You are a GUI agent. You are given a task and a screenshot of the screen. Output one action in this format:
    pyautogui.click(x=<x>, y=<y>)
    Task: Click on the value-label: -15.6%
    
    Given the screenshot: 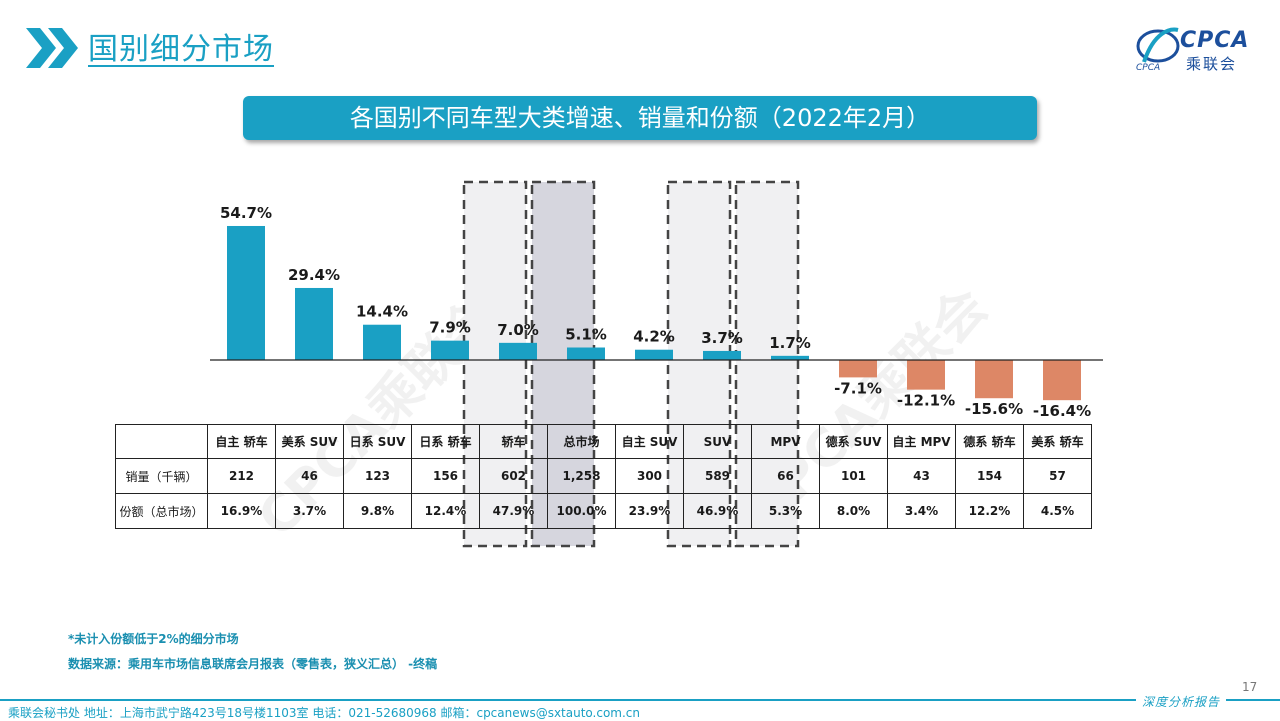 What is the action you would take?
    pyautogui.click(x=994, y=409)
    